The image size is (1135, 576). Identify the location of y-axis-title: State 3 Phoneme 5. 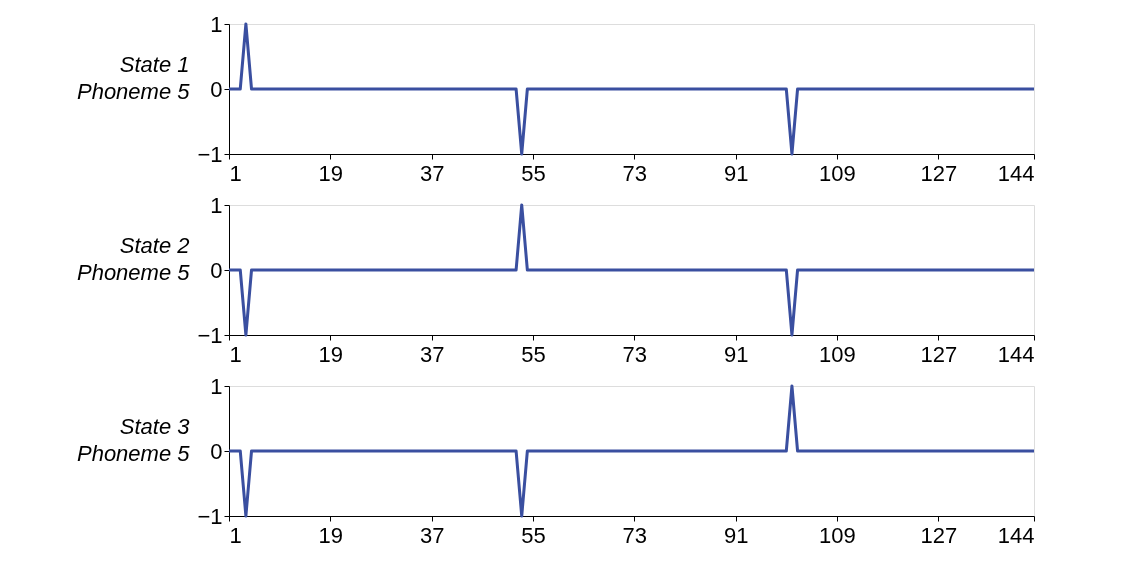
(133, 439).